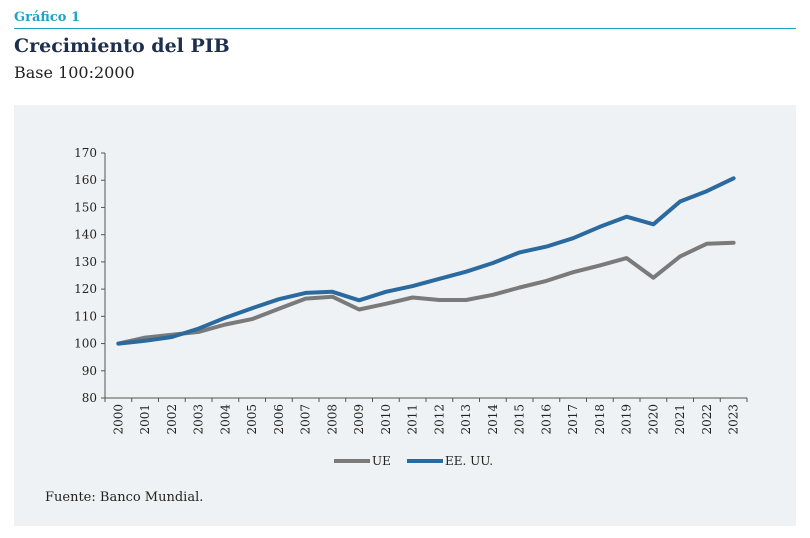 The height and width of the screenshot is (538, 810). I want to click on x-tick-label: 2008, so click(332, 419).